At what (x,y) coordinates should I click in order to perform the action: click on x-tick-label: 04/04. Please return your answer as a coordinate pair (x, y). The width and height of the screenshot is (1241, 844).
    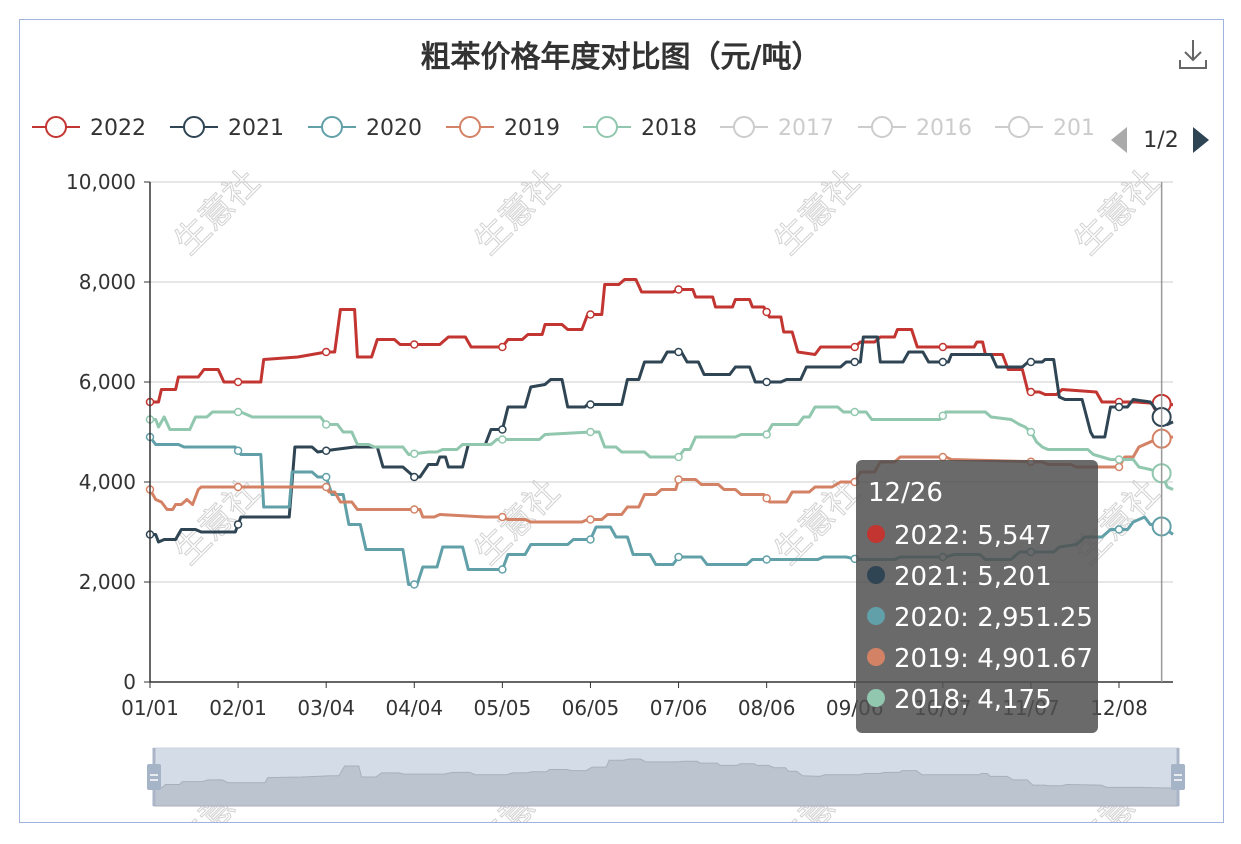
    Looking at the image, I should click on (414, 708).